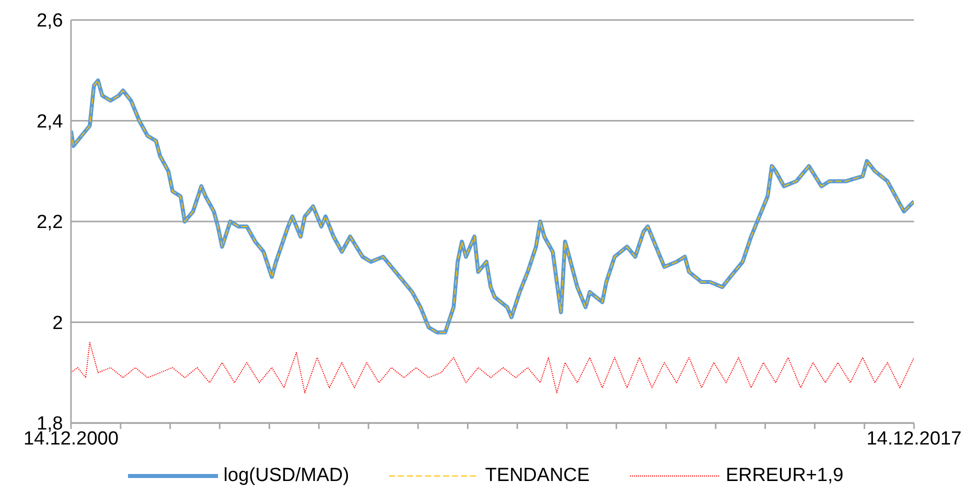  I want to click on y-tick-label: 2,6, so click(49, 21).